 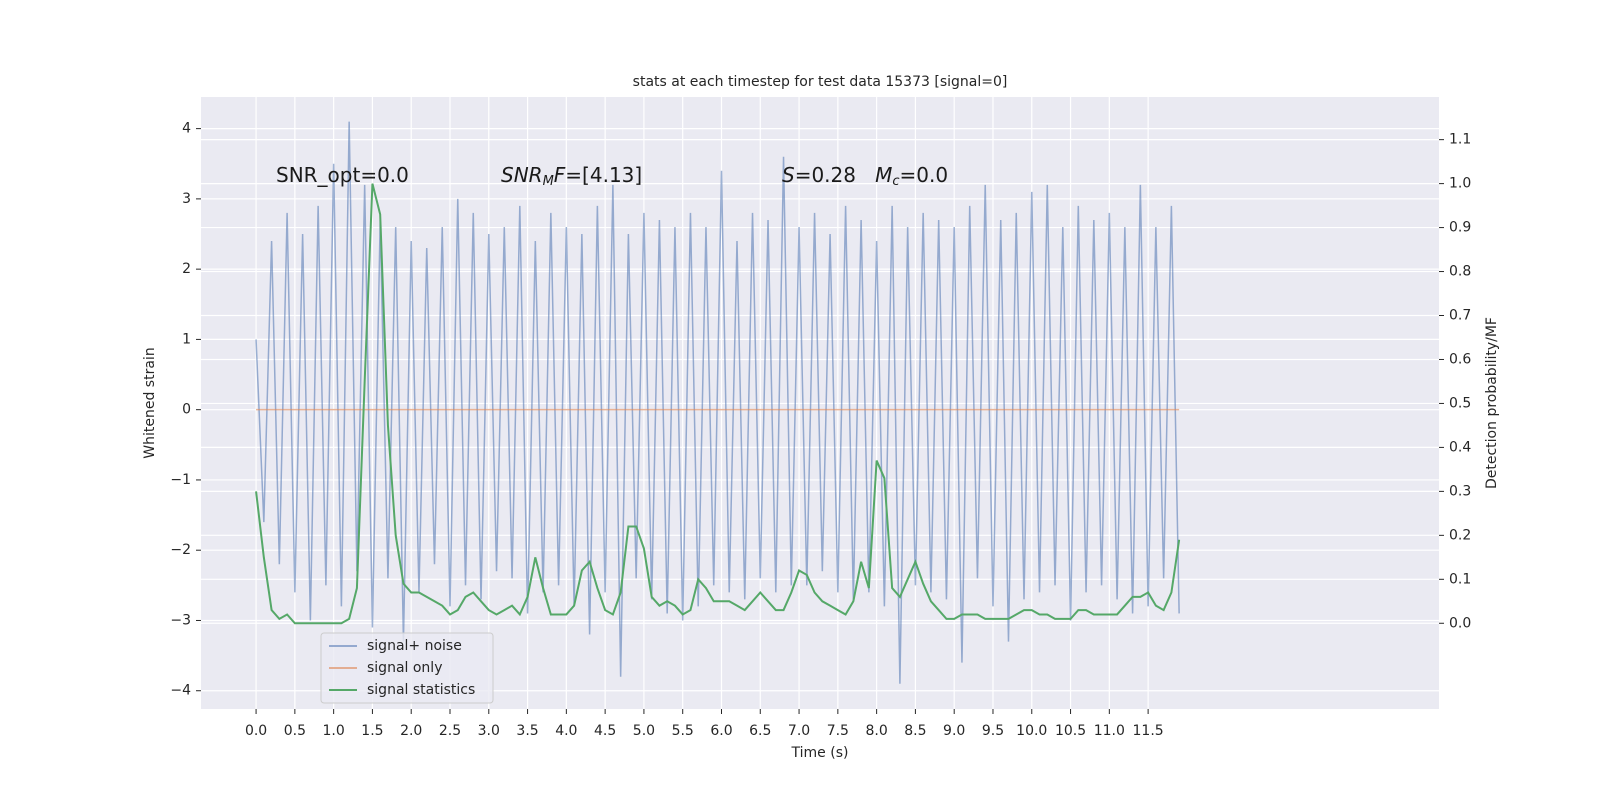 What do you see at coordinates (489, 731) in the screenshot?
I see `x-tick-label: 3.0` at bounding box center [489, 731].